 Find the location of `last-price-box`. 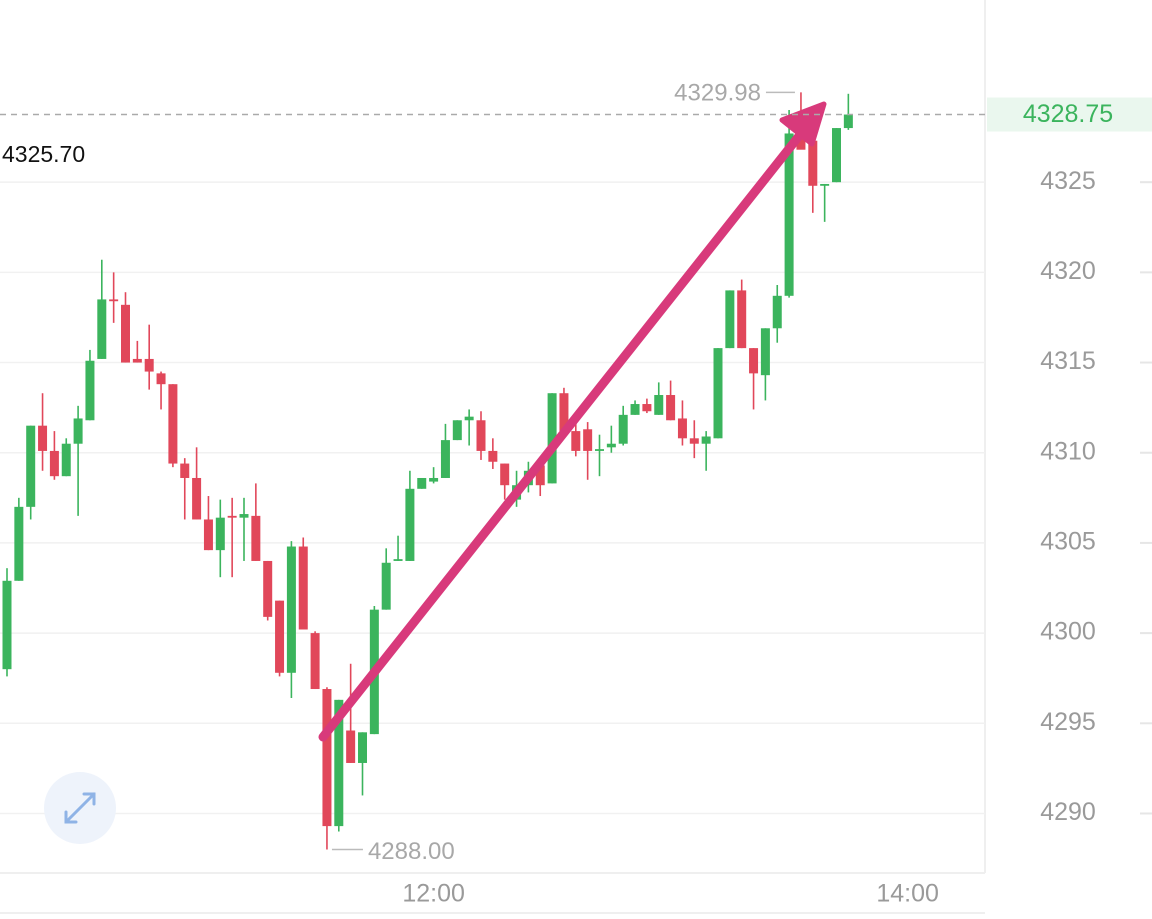

last-price-box is located at coordinates (1069, 114).